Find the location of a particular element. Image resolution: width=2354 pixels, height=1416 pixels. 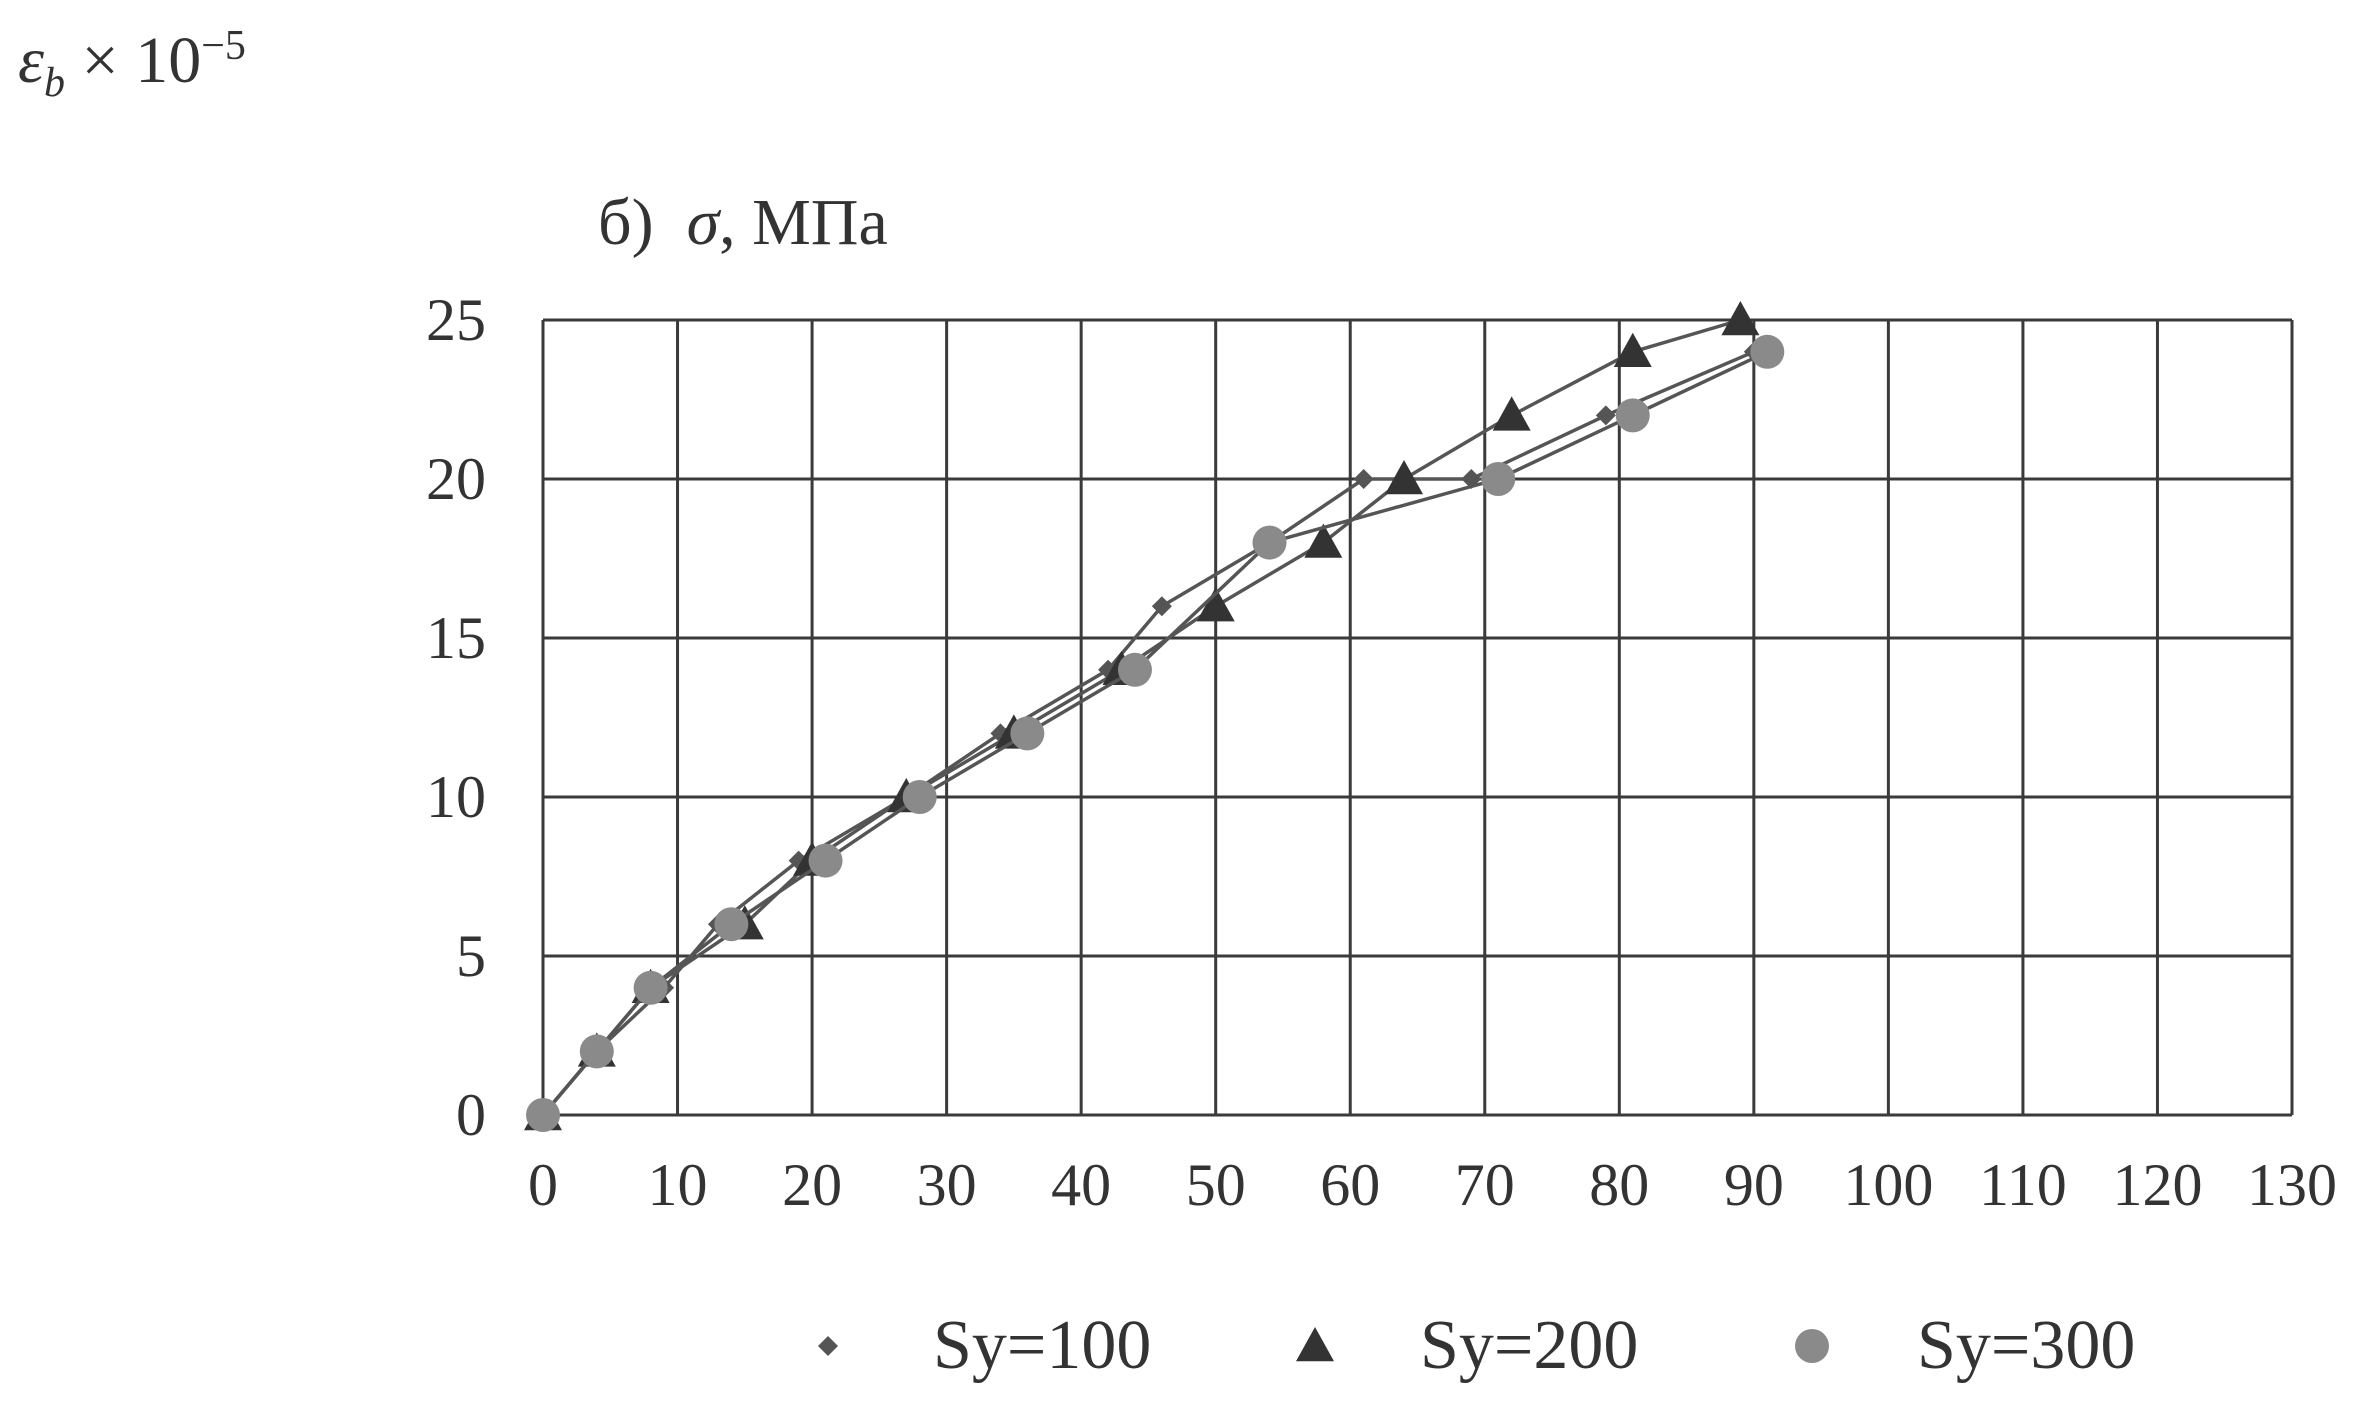

y-tick-label: 0 is located at coordinates (471, 1115).